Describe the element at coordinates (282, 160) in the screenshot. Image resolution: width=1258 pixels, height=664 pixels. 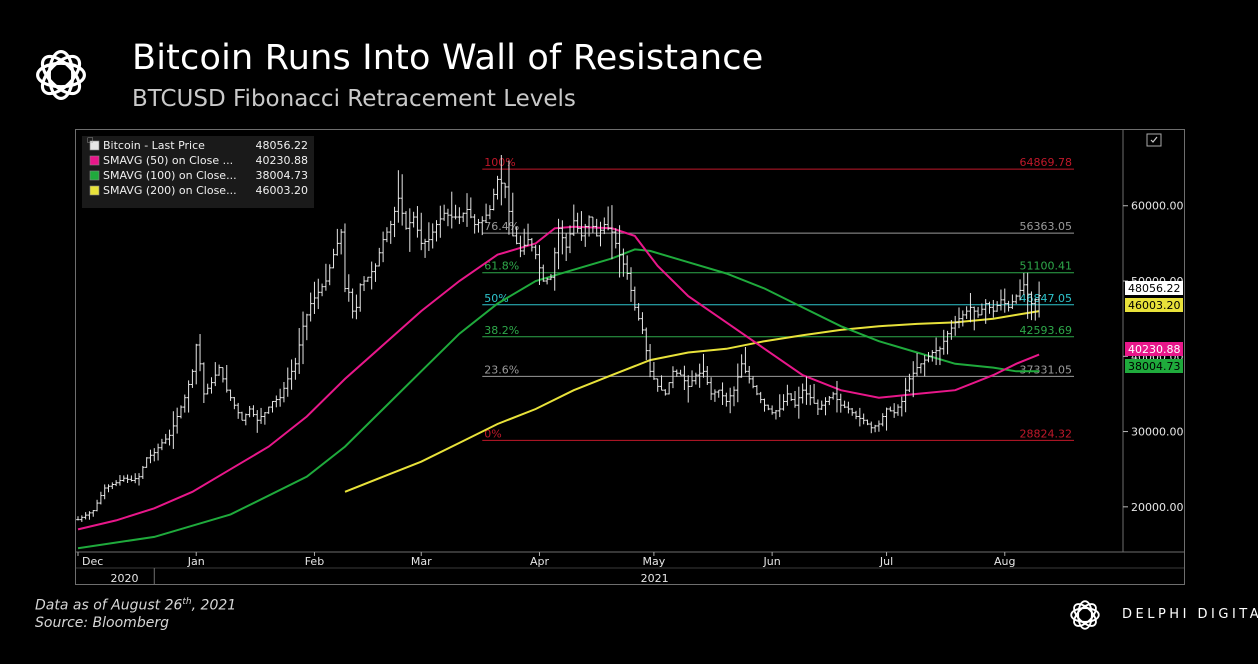
I see `legend-value: 40230.88` at that location.